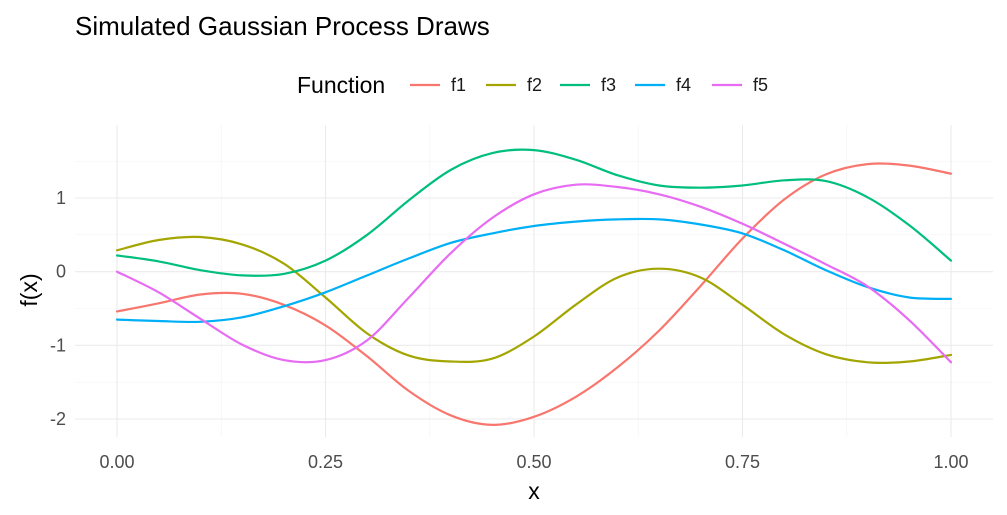 The width and height of the screenshot is (1007, 515). What do you see at coordinates (760, 85) in the screenshot?
I see `legend-label-f5: f5` at bounding box center [760, 85].